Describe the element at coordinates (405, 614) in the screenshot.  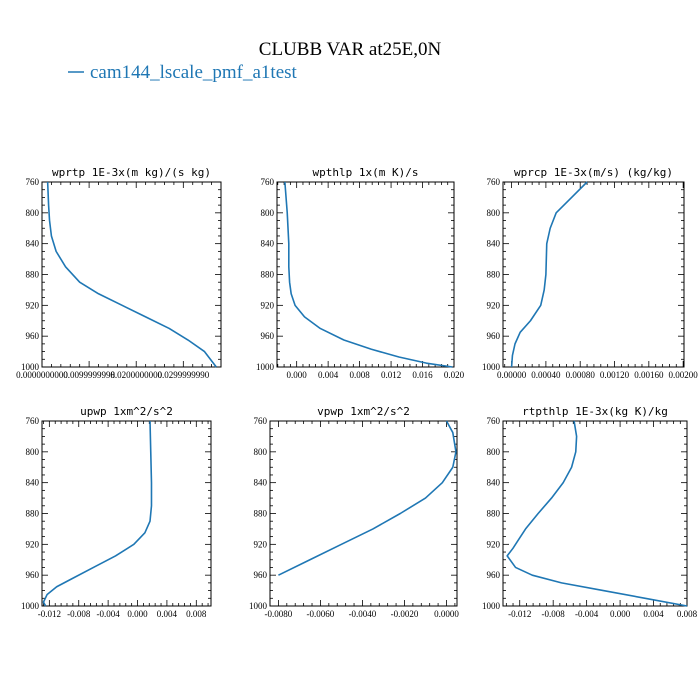
I see `x-tick-label: -0.0020` at that location.